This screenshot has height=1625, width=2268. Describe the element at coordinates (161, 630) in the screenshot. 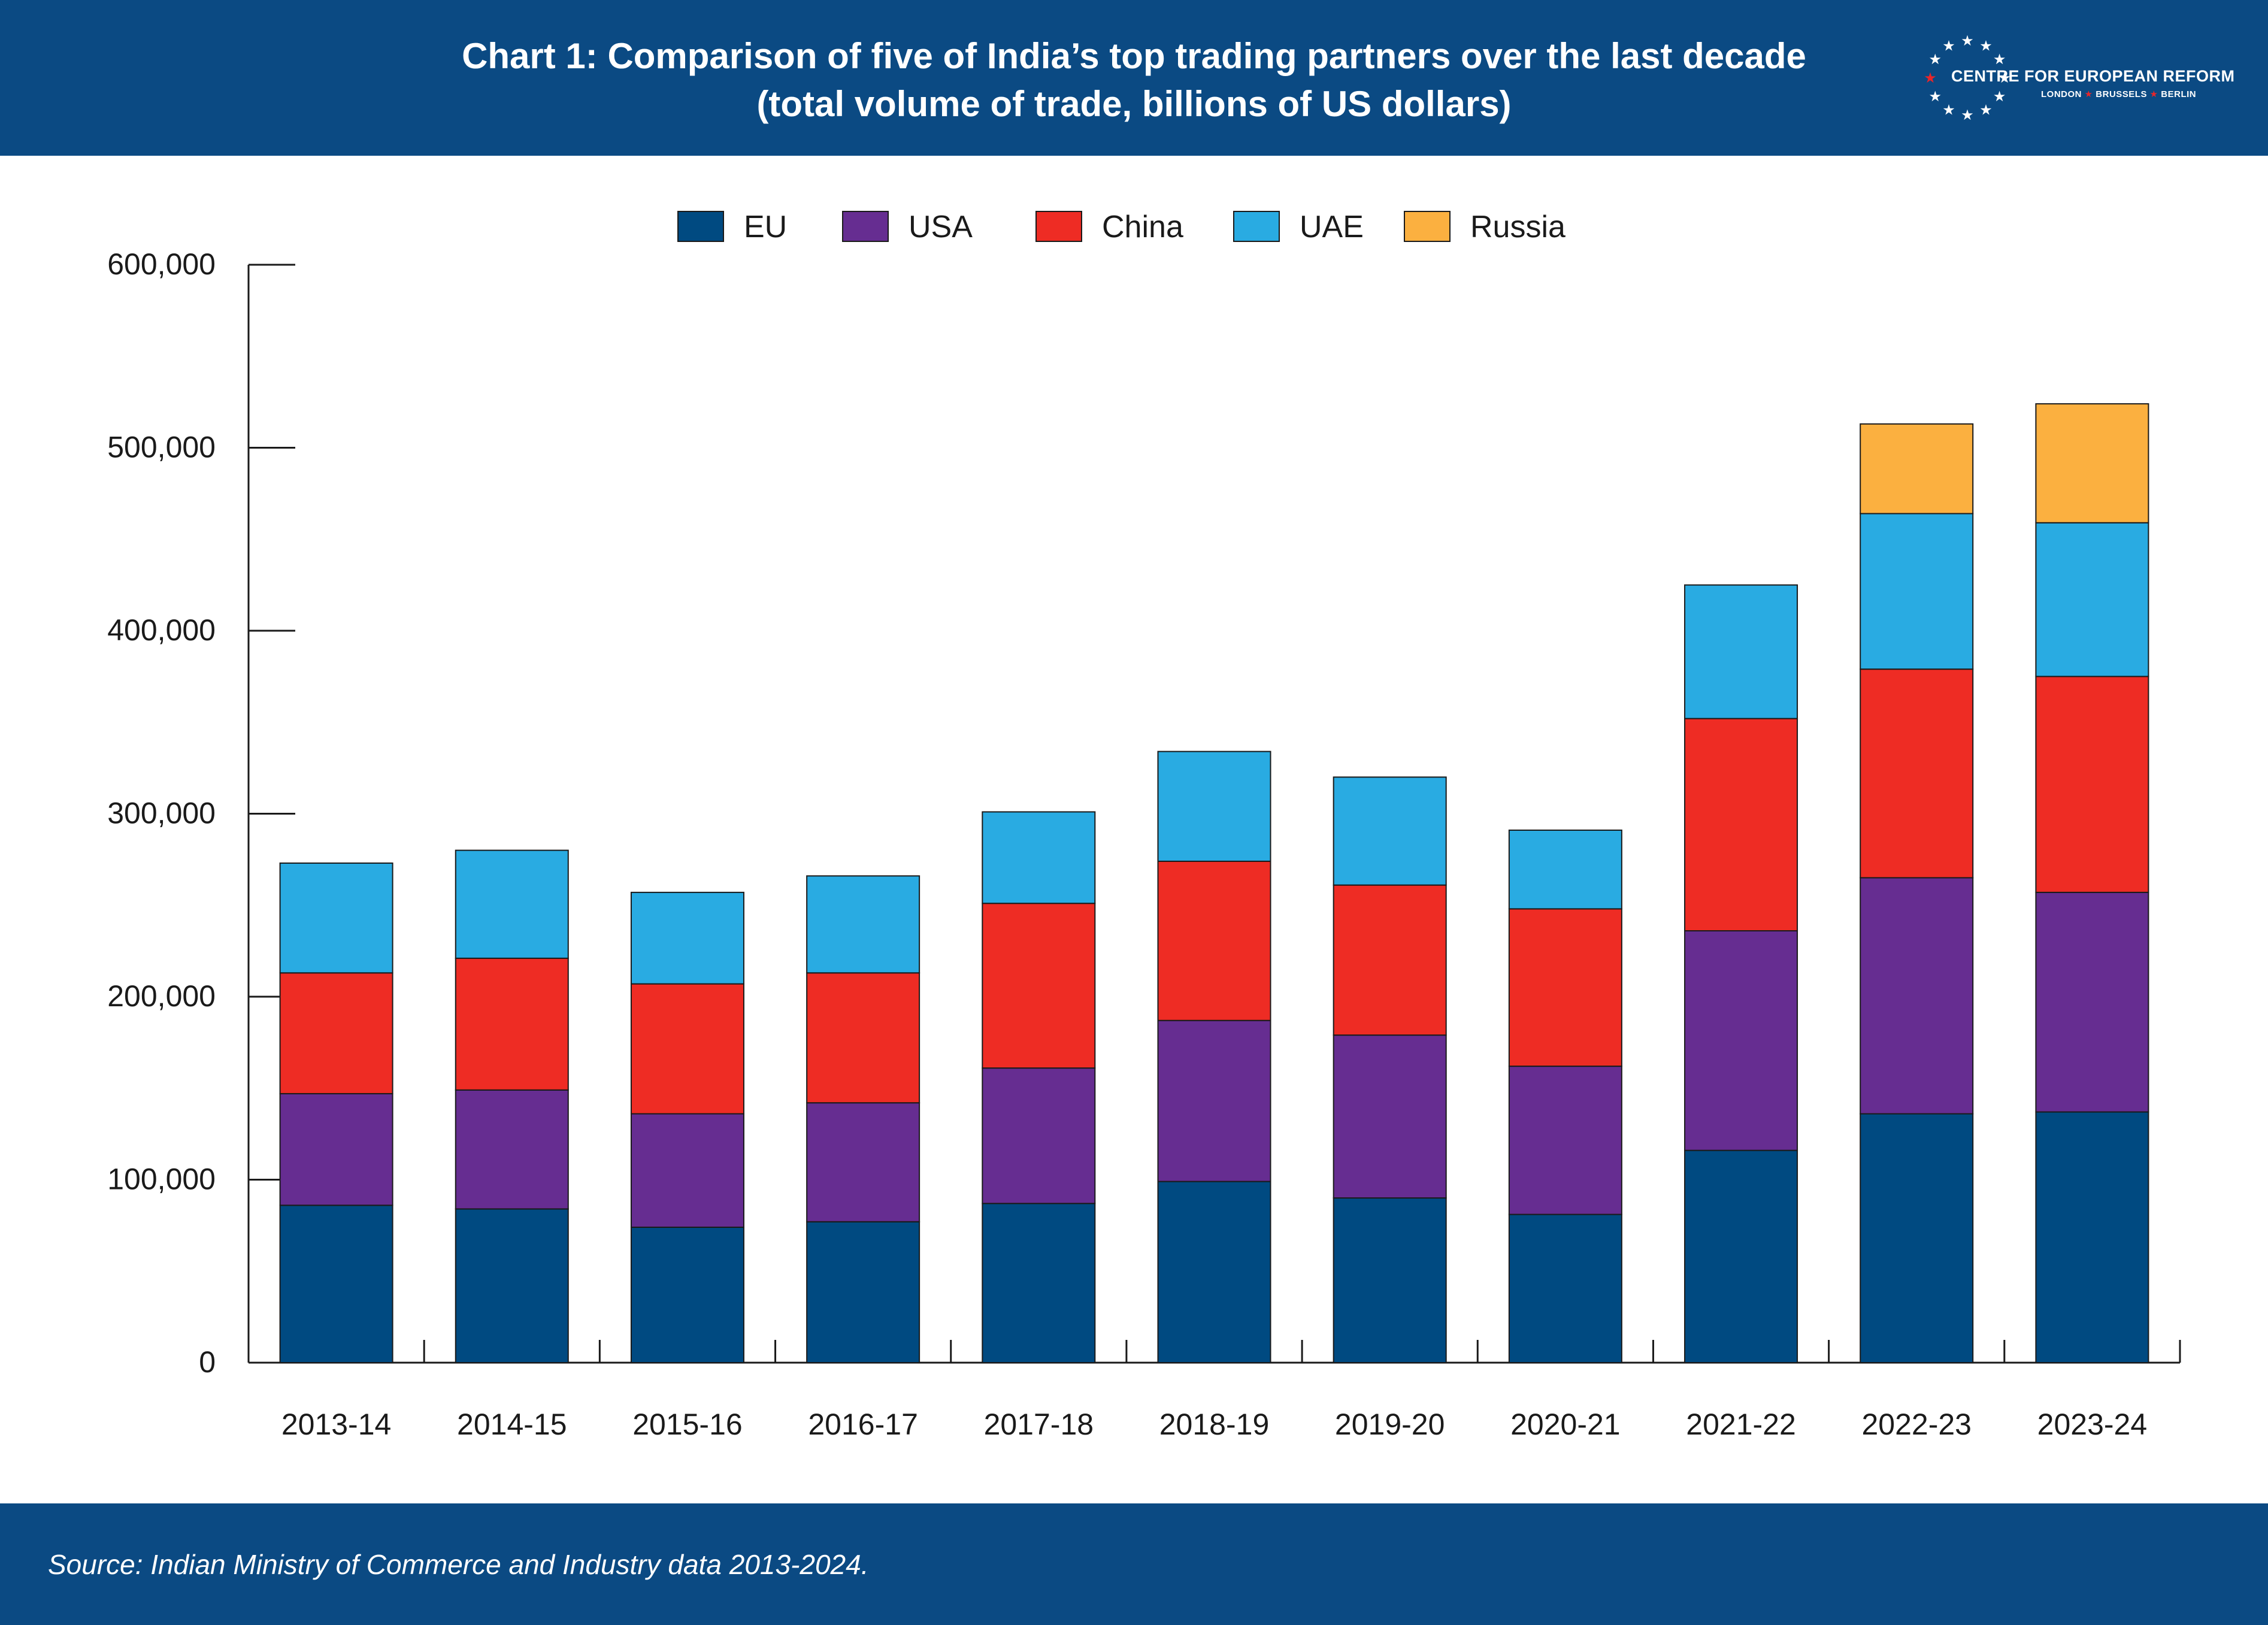

I see `y-tick-label: 400,000` at that location.